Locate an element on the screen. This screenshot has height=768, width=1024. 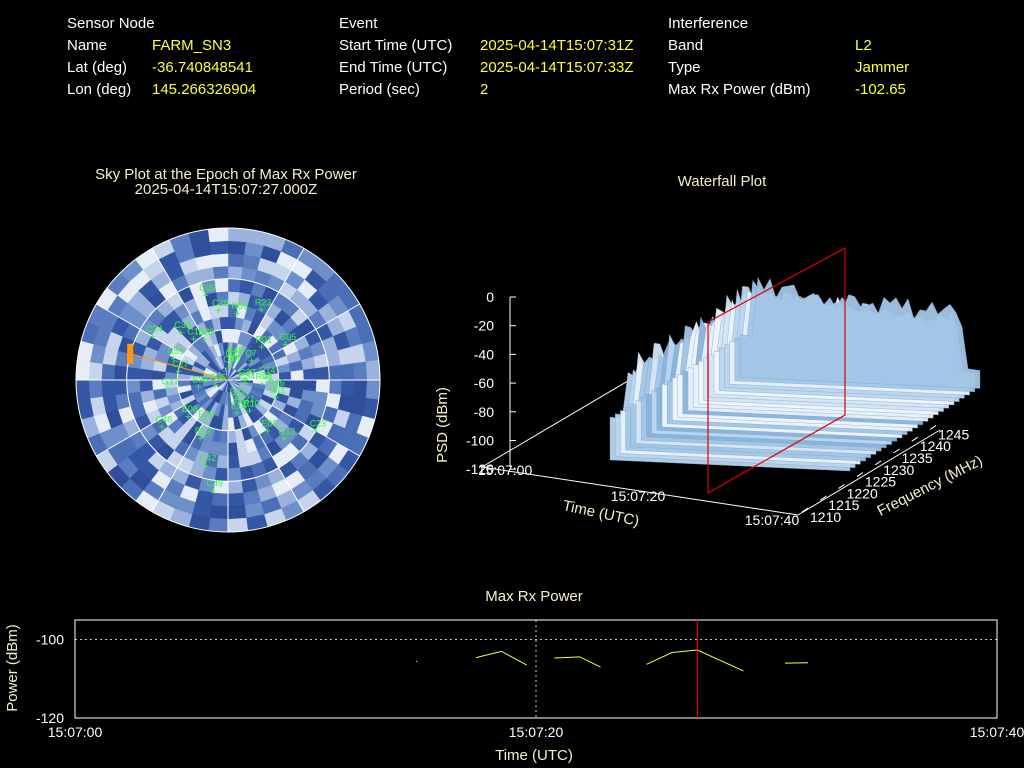
lon-label: Lon (deg) is located at coordinates (99, 89).